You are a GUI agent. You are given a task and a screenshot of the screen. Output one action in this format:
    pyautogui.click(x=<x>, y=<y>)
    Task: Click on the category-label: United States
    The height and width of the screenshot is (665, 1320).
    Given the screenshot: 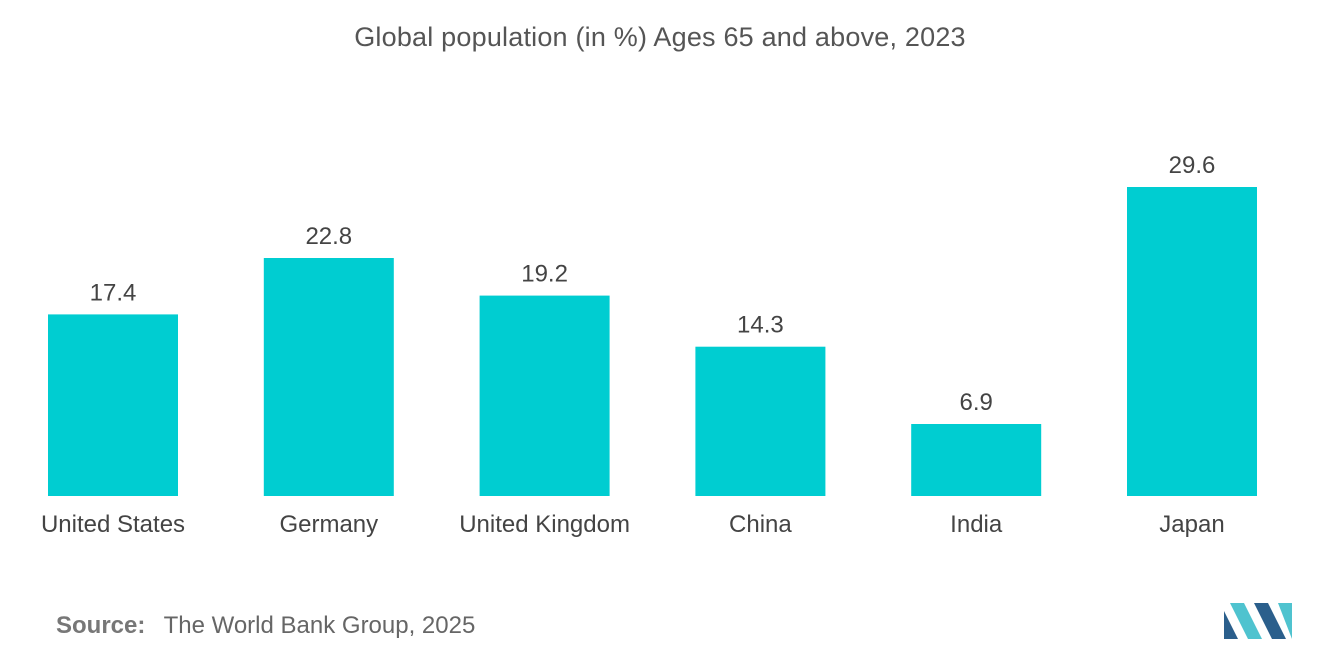 What is the action you would take?
    pyautogui.click(x=113, y=524)
    